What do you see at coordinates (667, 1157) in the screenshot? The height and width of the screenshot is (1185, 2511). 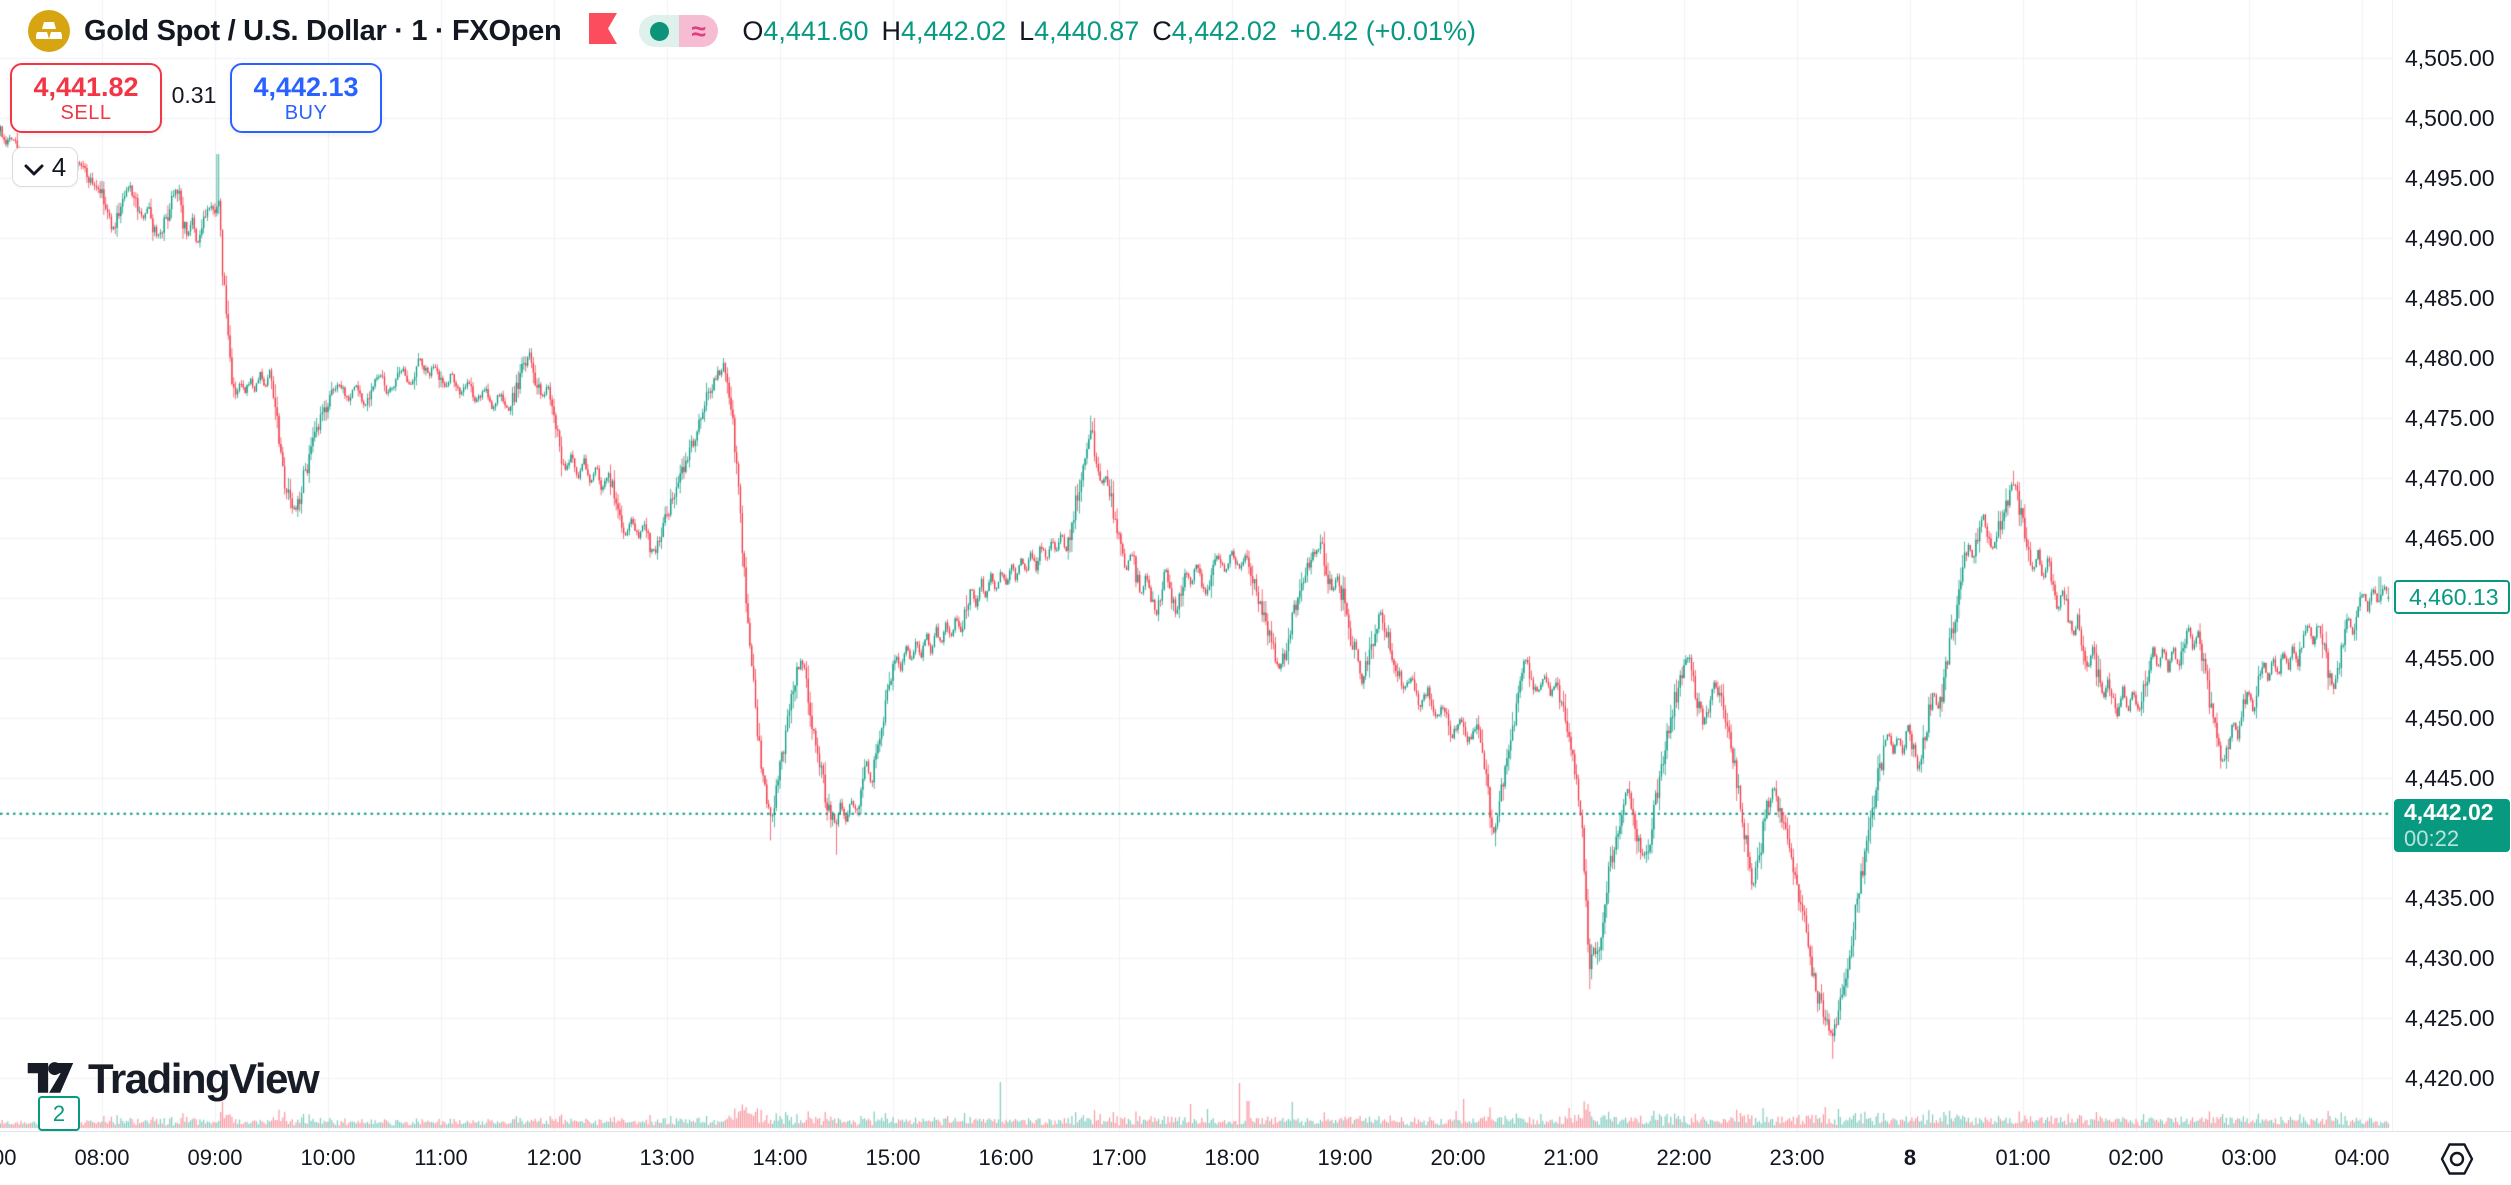 I see `time-axis-label: 13:00` at bounding box center [667, 1157].